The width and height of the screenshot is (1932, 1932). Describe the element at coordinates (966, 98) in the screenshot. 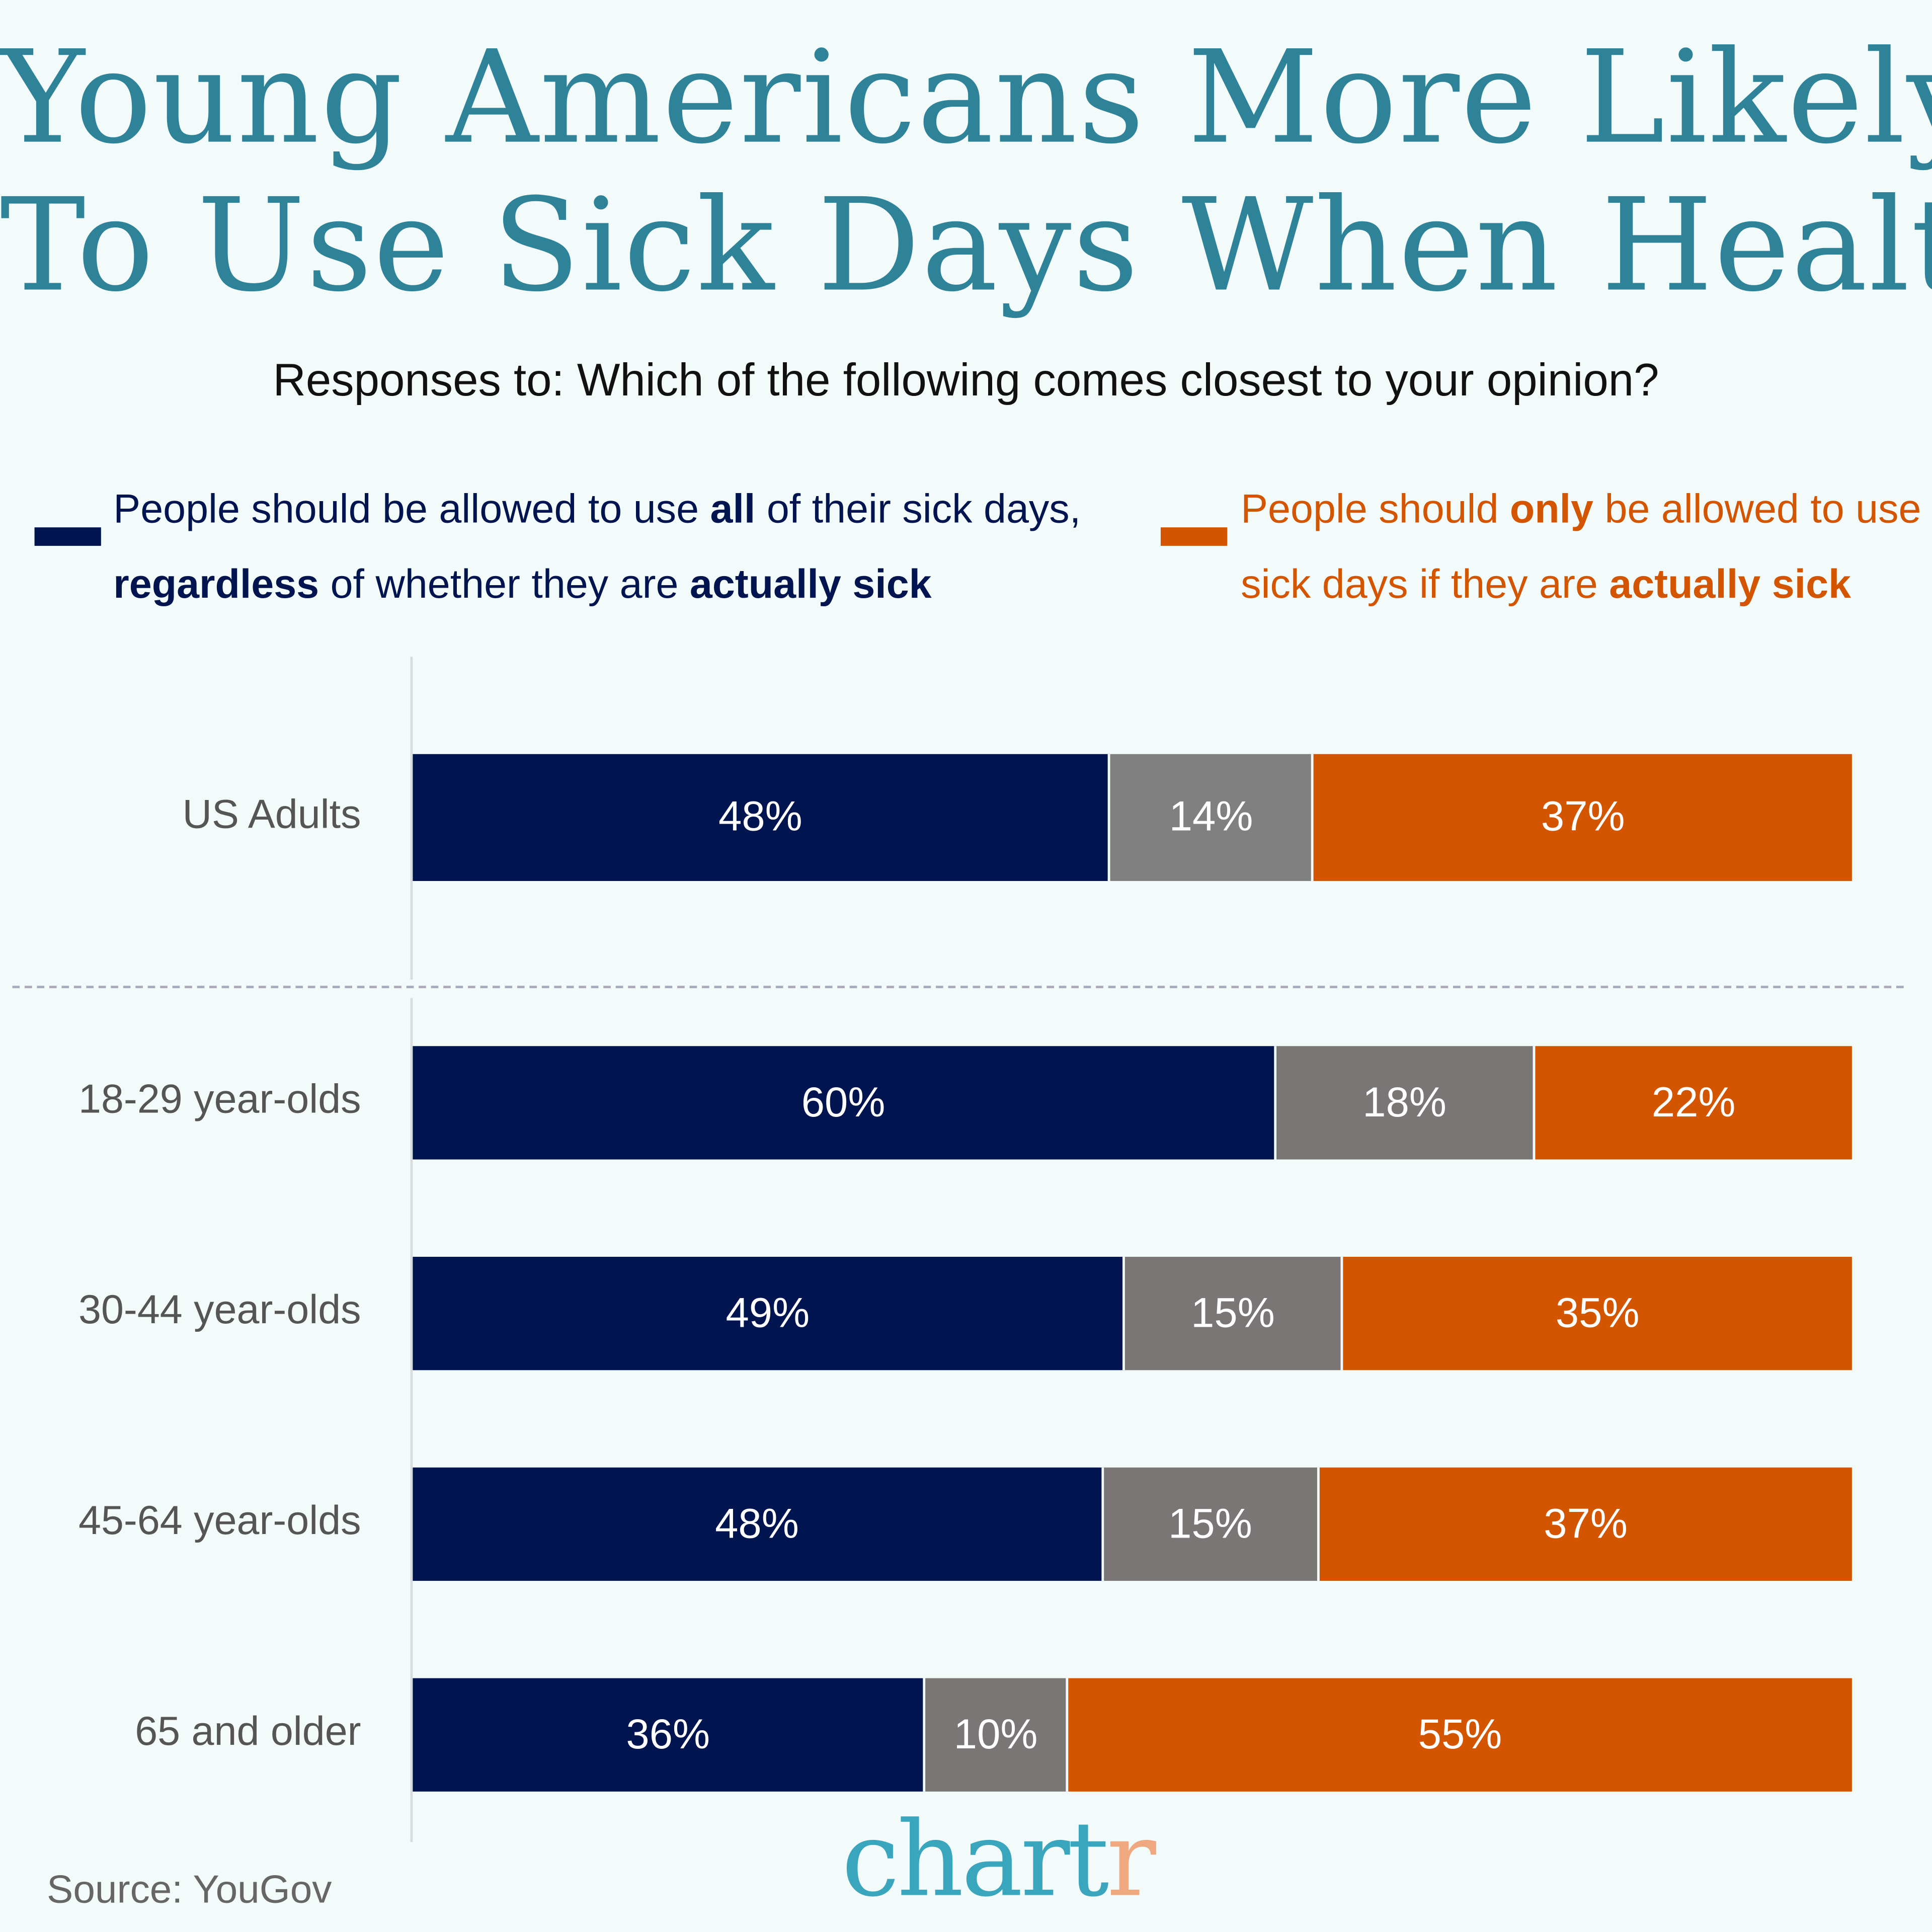

I see `title-line-1: Young Americans More Likely` at that location.